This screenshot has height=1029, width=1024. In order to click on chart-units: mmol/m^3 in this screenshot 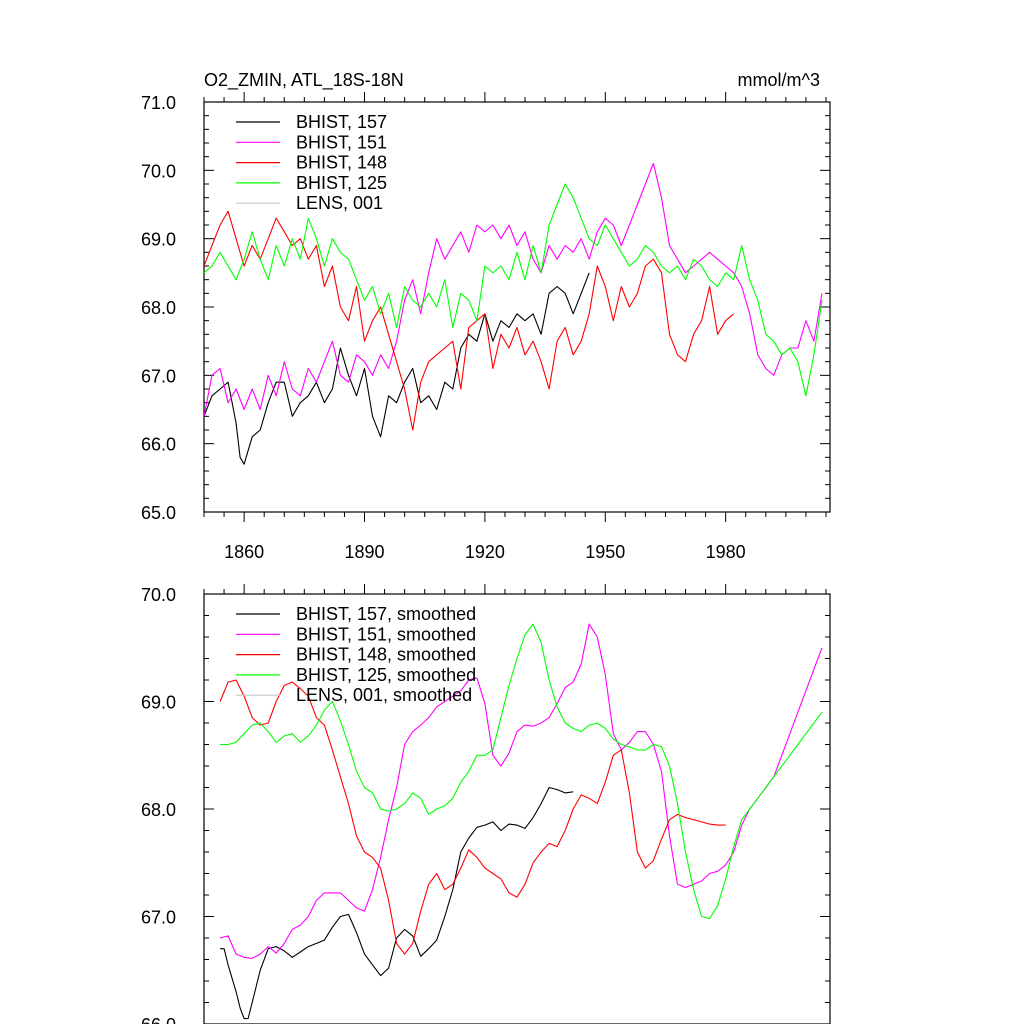, I will do `click(779, 80)`.